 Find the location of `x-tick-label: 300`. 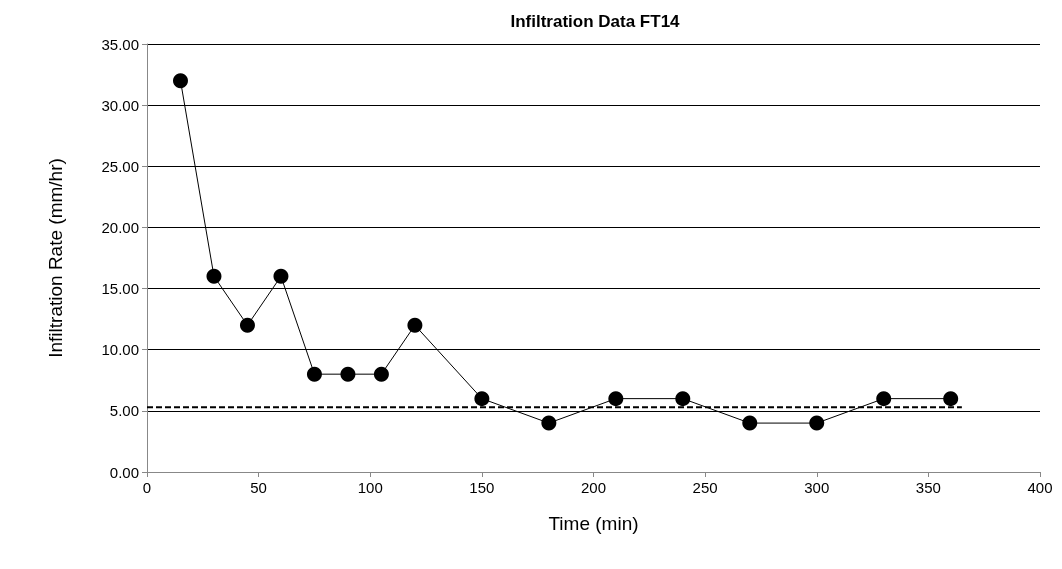

x-tick-label: 300 is located at coordinates (817, 487).